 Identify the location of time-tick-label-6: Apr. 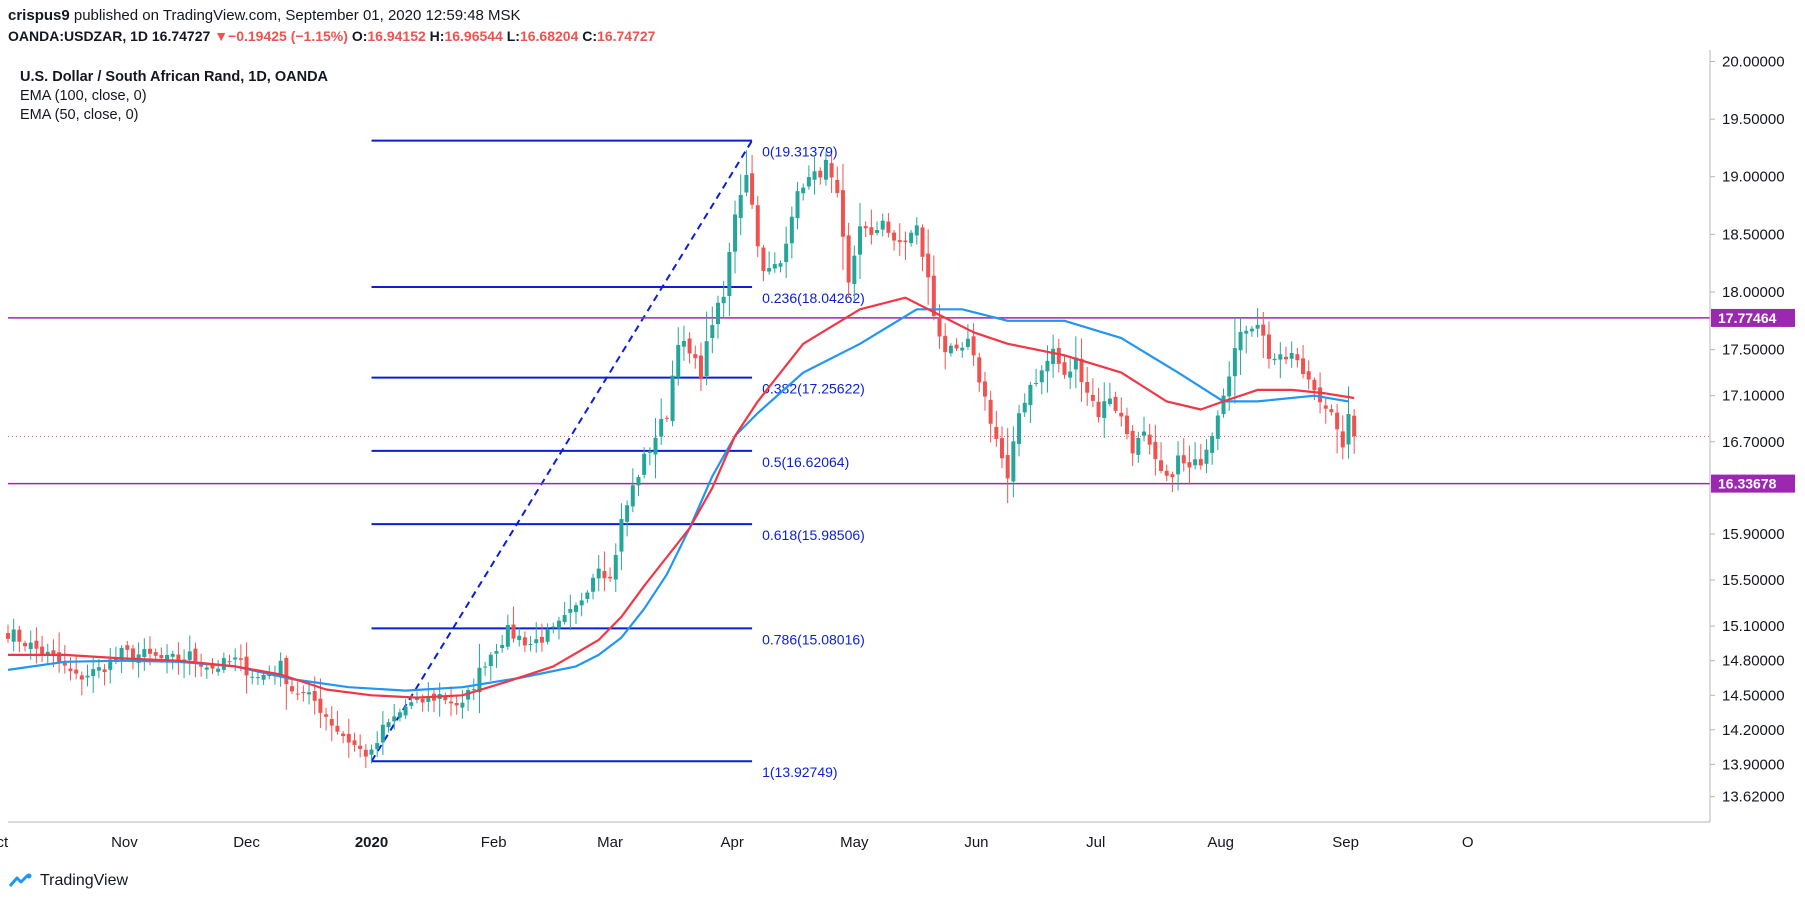
(732, 842).